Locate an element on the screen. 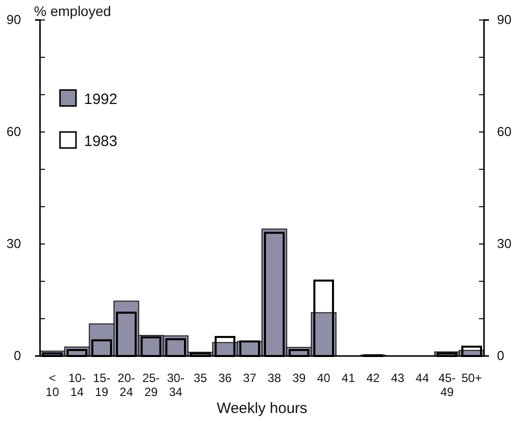 This screenshot has width=518, height=421. y-tick-label: 90 is located at coordinates (13, 20).